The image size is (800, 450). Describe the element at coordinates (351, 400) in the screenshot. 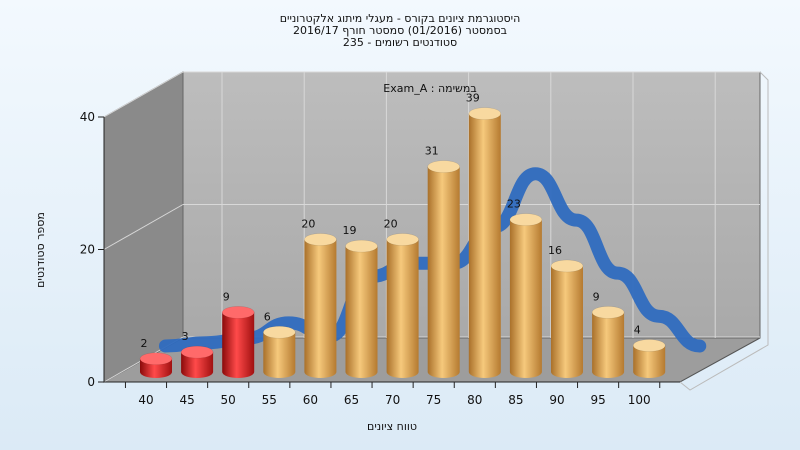

I see `x-tick-label: 65` at that location.